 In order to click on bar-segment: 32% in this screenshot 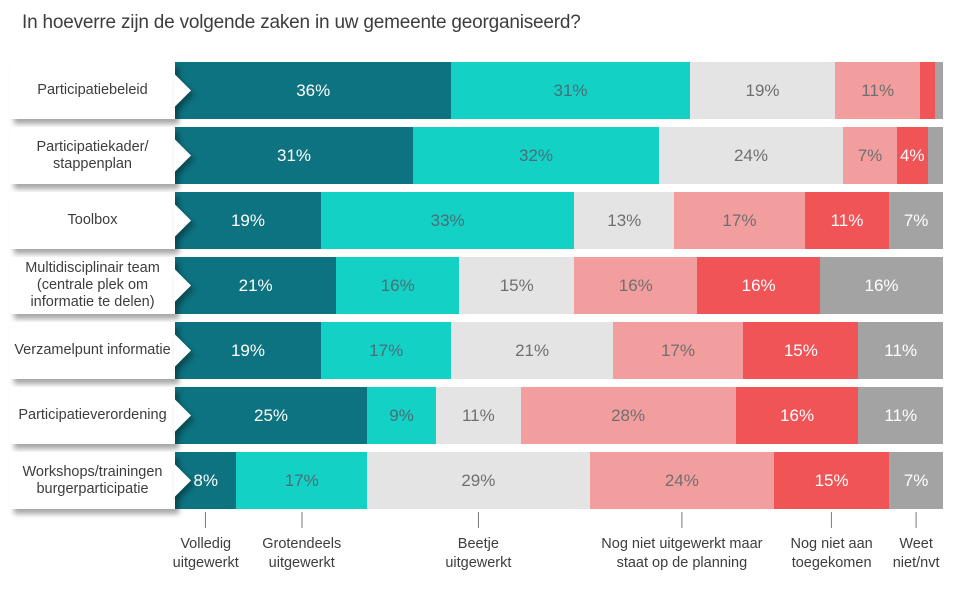, I will do `click(536, 155)`.